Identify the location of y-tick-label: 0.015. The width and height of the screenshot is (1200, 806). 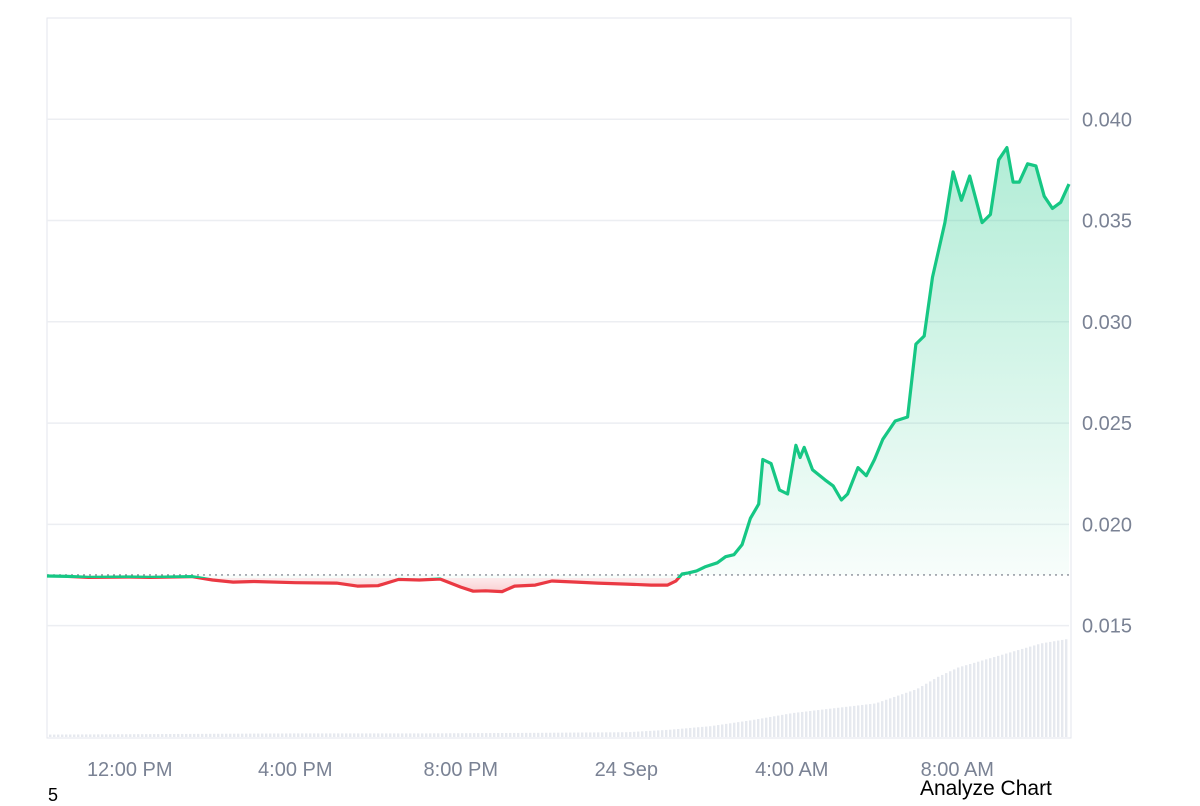
(1107, 627).